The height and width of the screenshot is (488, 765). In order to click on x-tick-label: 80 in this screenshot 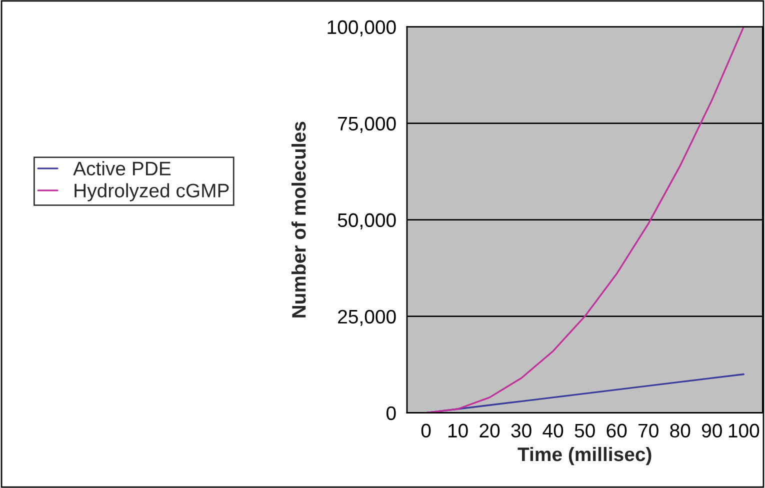, I will do `click(680, 431)`.